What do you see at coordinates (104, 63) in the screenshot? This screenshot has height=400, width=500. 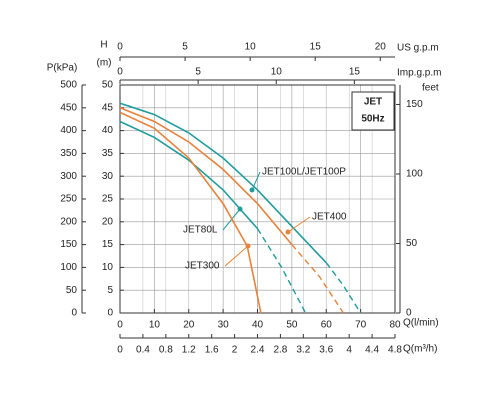 I see `y-unit: (m)` at bounding box center [104, 63].